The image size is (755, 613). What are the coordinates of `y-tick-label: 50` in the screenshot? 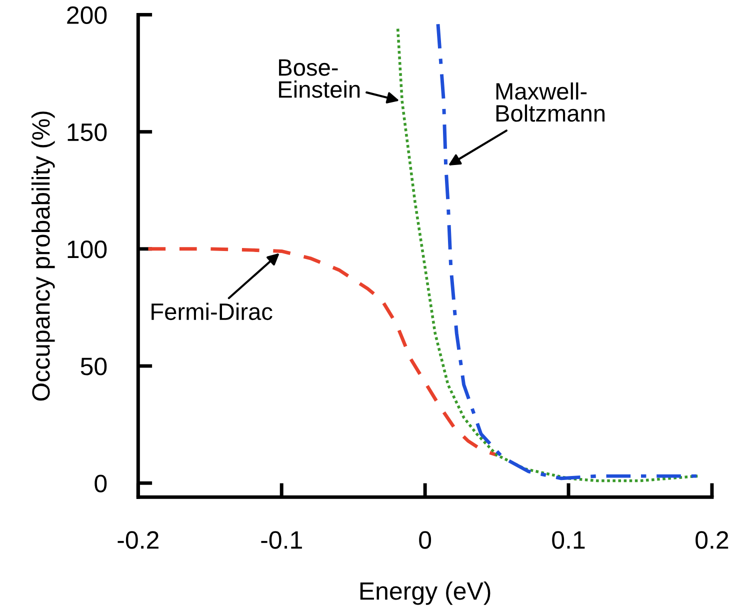 It's located at (93, 367).